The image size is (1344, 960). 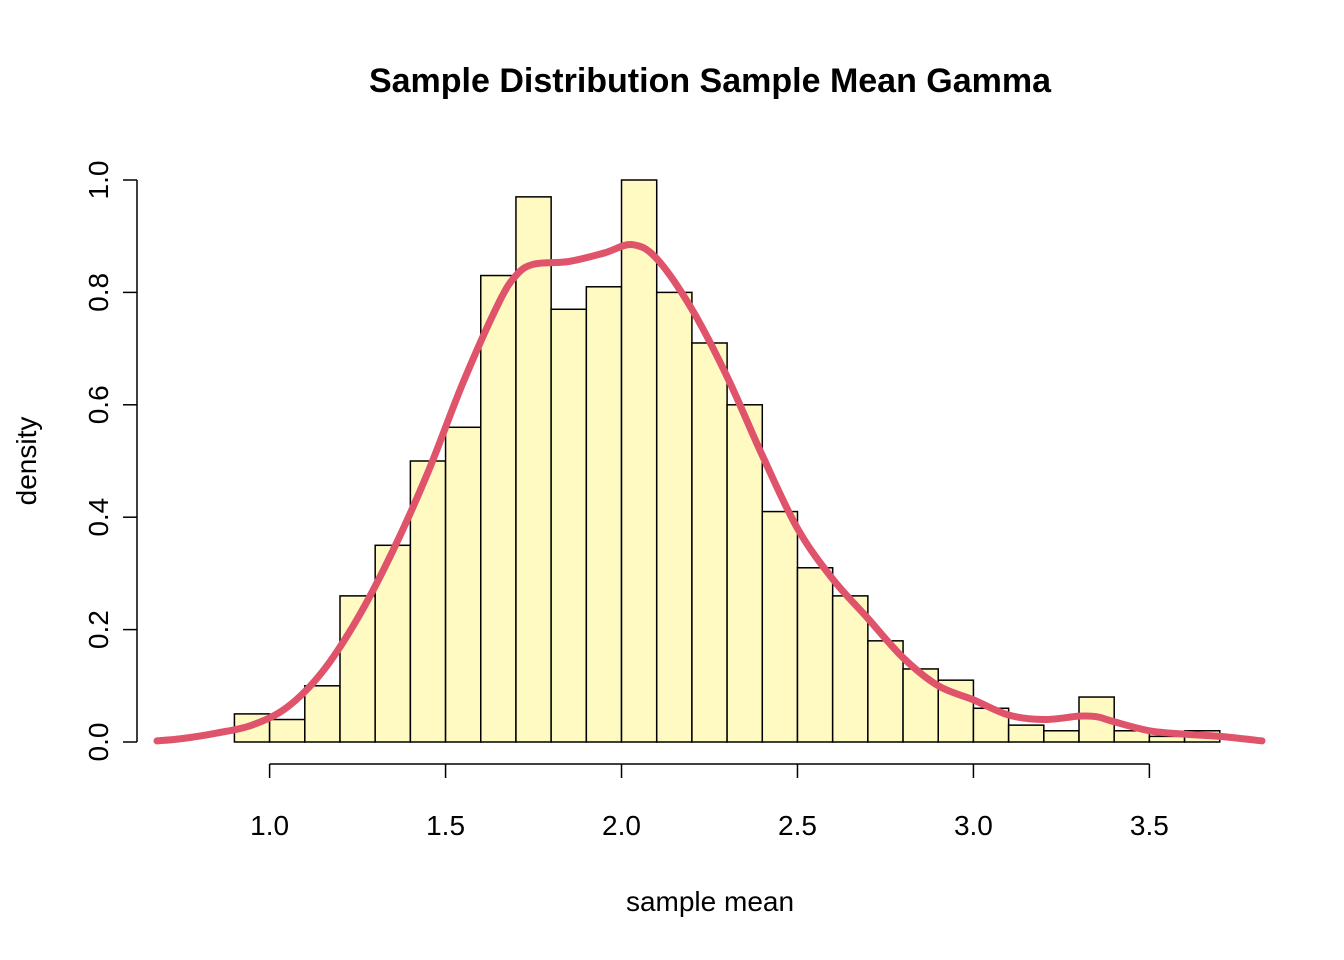 What do you see at coordinates (98, 517) in the screenshot?
I see `y-tick-label: 0.4` at bounding box center [98, 517].